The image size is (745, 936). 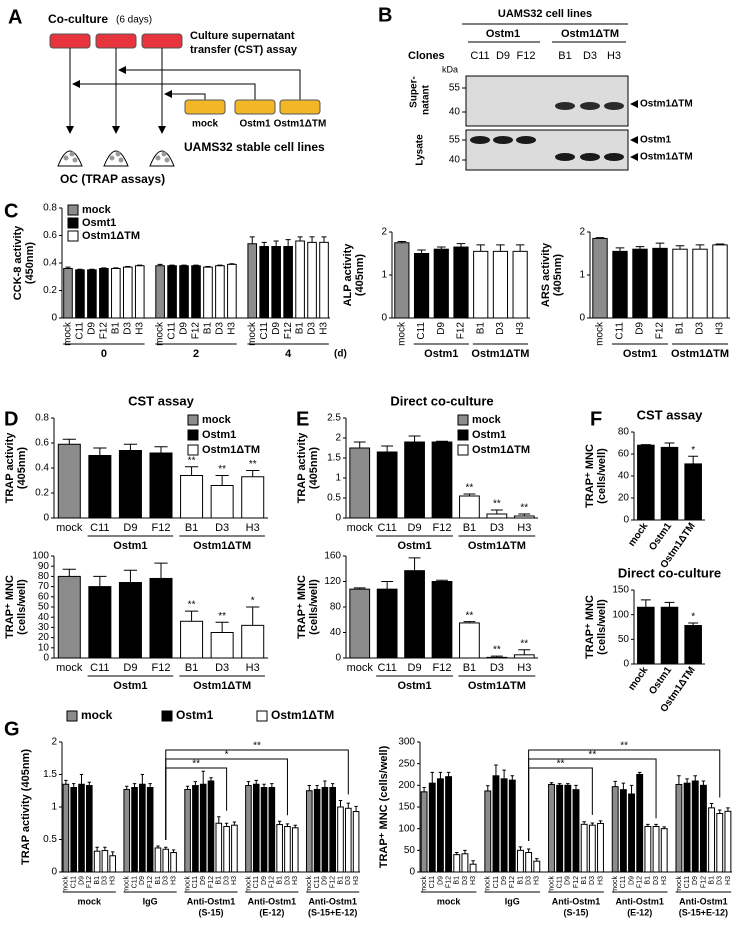 What do you see at coordinates (526, 56) in the screenshot?
I see `clone: F12` at bounding box center [526, 56].